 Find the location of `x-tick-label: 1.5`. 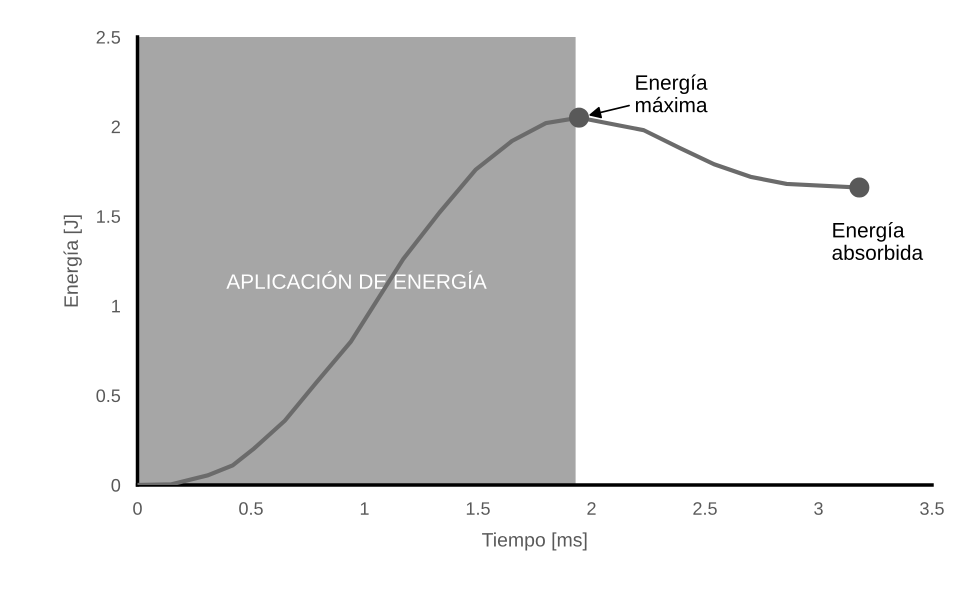

x-tick-label: 1.5 is located at coordinates (478, 508).